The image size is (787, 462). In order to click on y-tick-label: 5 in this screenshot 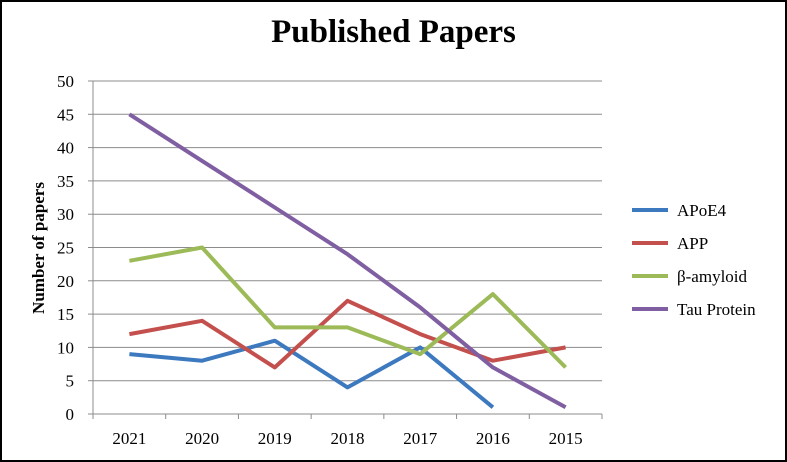, I will do `click(70, 381)`.